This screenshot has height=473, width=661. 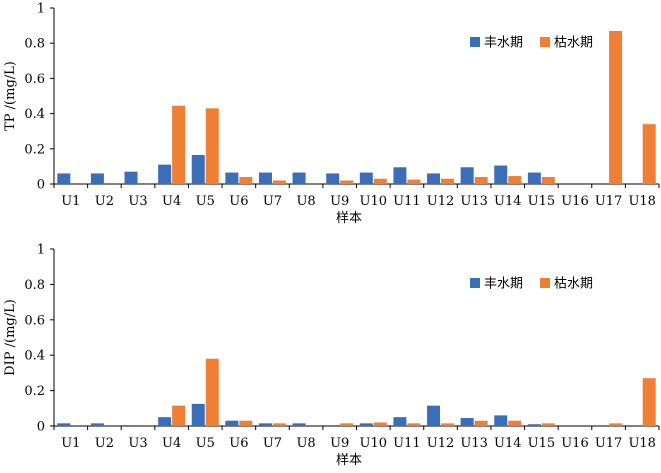 What do you see at coordinates (642, 201) in the screenshot?
I see `x-tick-label: U18` at bounding box center [642, 201].